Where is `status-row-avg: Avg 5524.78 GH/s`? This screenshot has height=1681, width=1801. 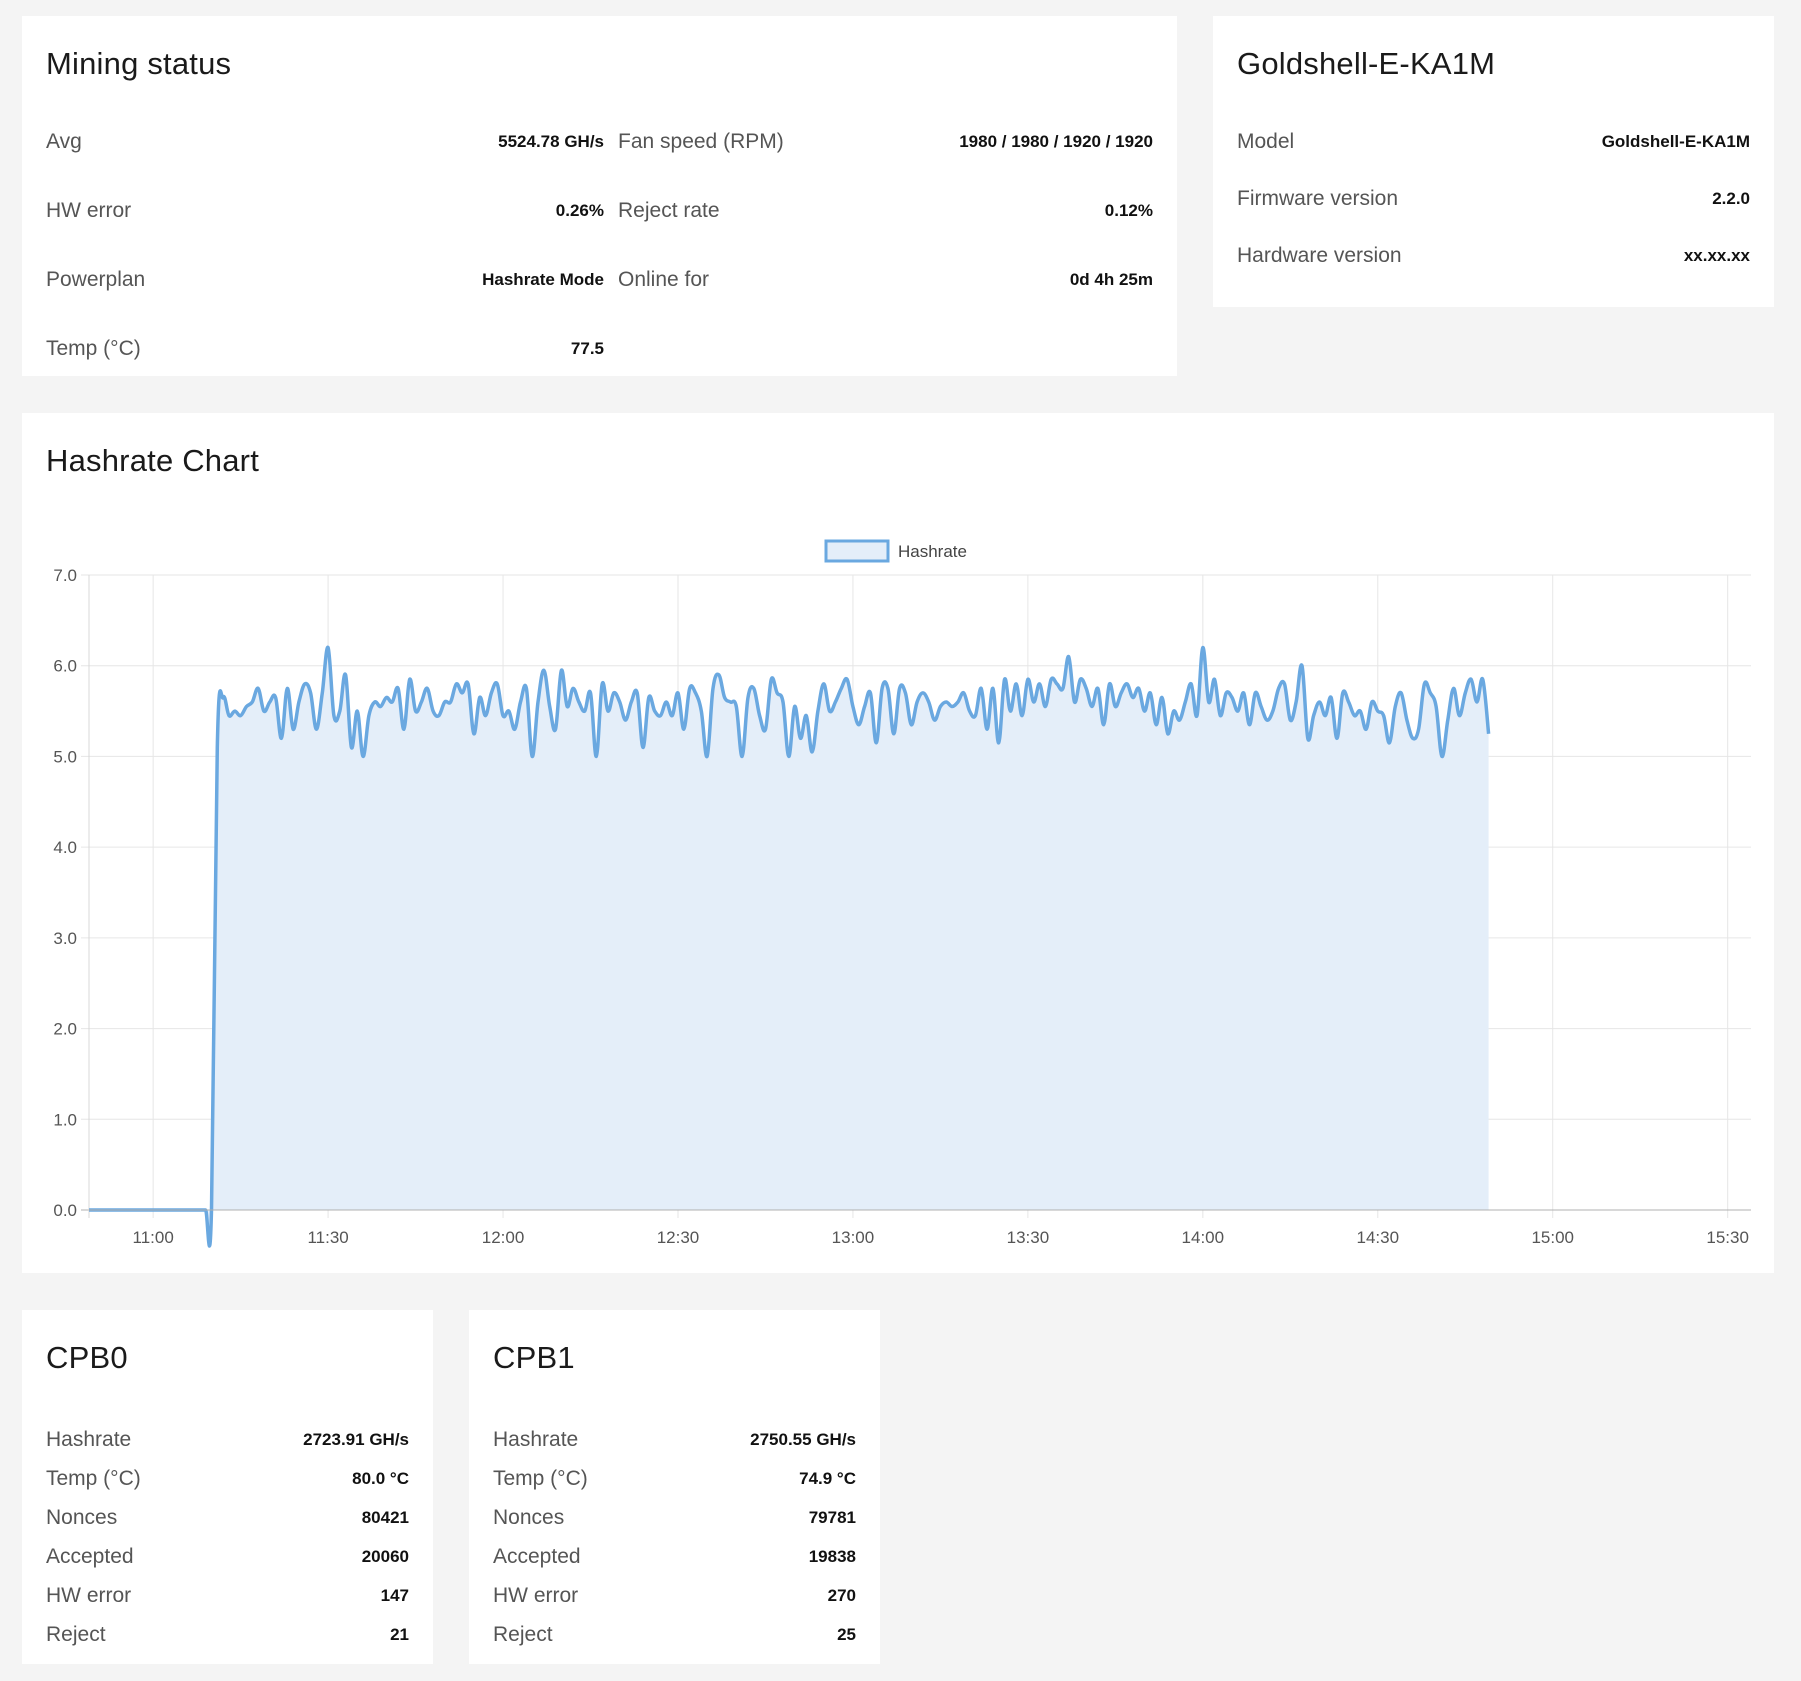
status-row-avg: Avg 5524.78 GH/s is located at coordinates (325, 142).